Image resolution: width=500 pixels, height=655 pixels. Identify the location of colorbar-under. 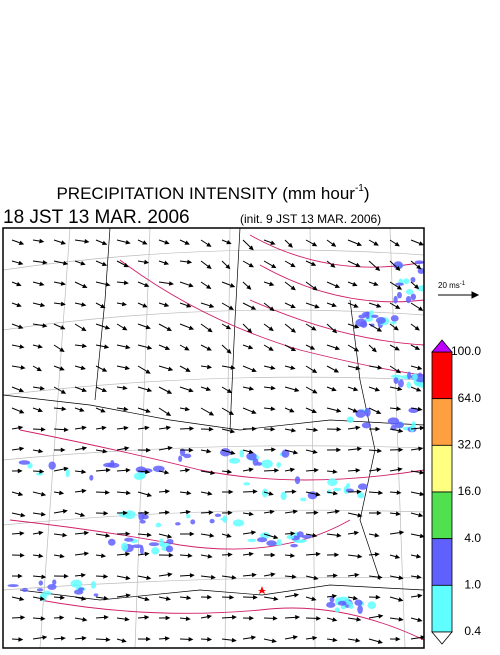
(442, 638).